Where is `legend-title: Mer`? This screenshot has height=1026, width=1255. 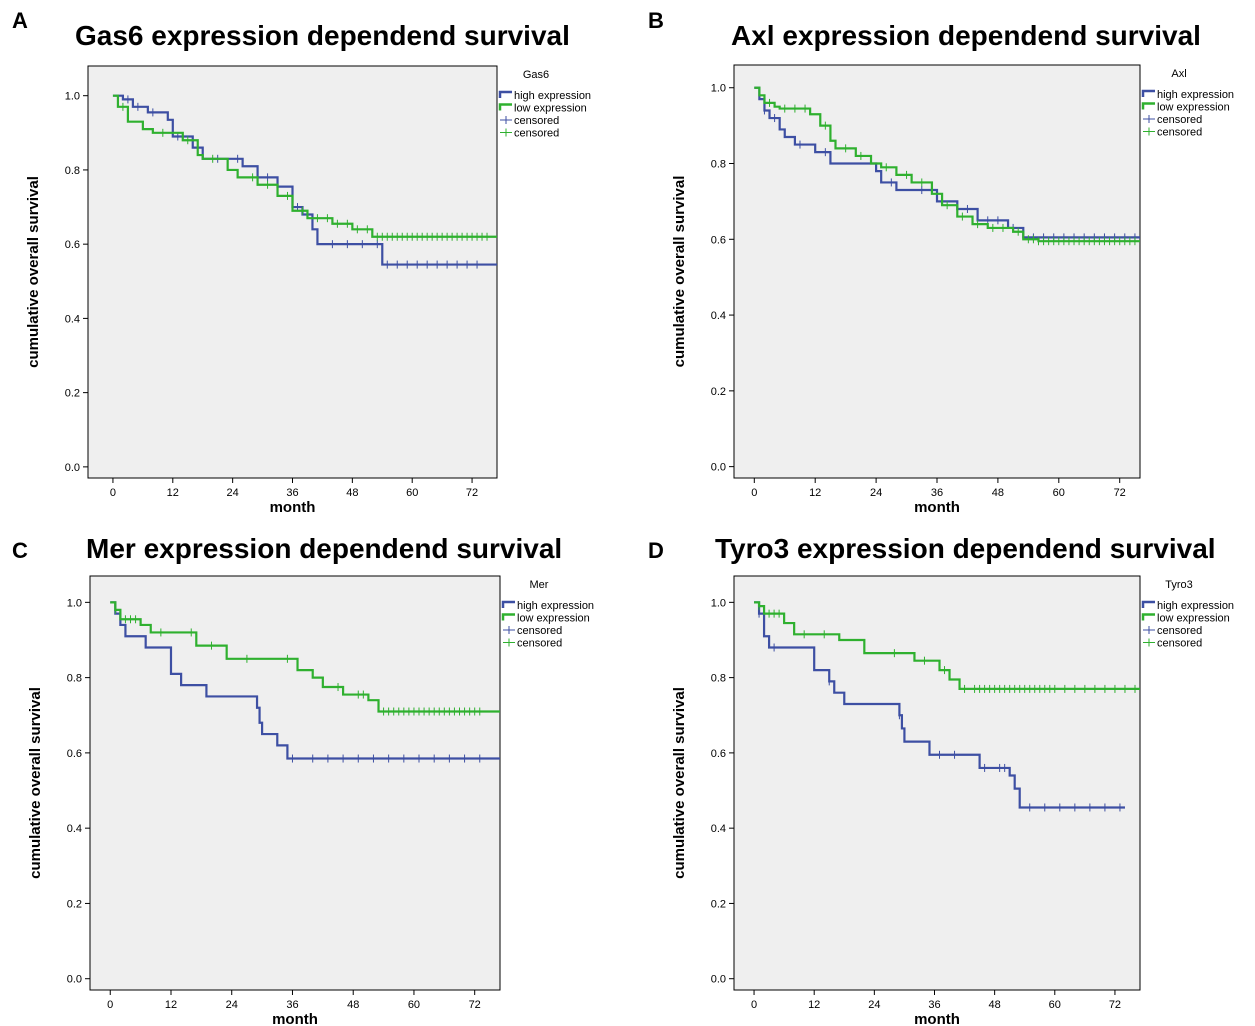 legend-title: Mer is located at coordinates (539, 585).